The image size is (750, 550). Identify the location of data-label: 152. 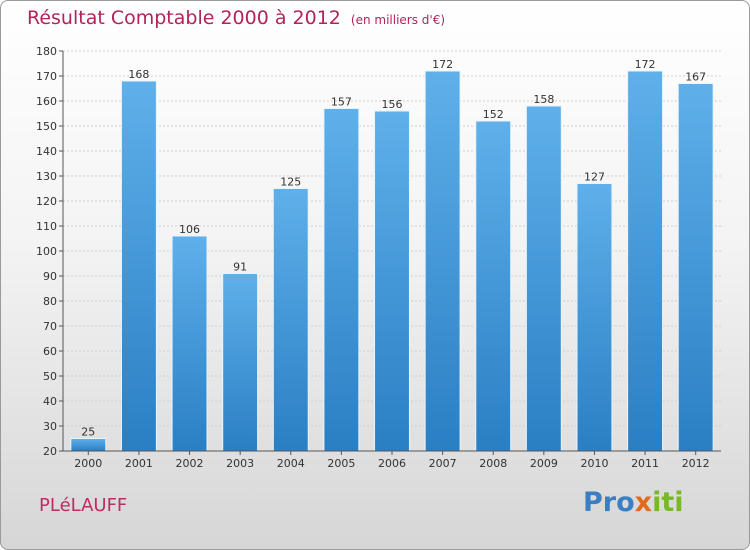
(493, 114).